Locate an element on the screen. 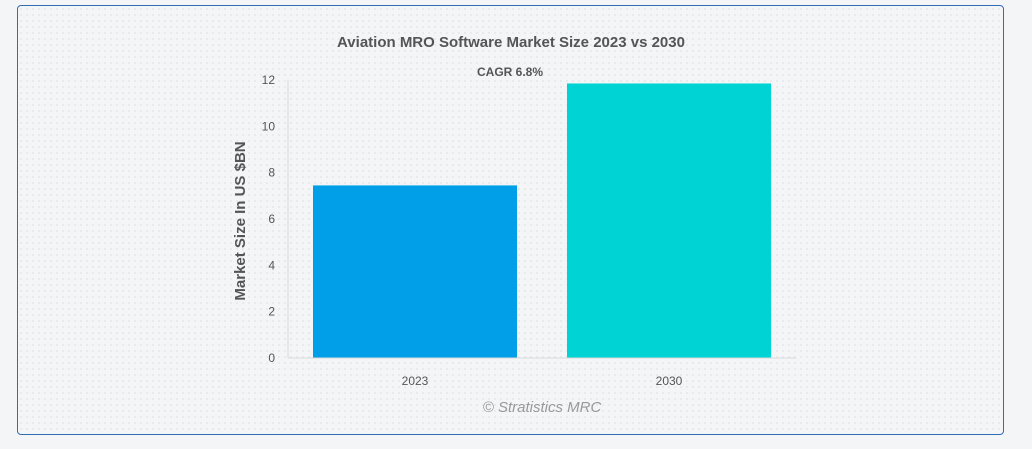 This screenshot has height=449, width=1032. y-tick-label: 10 is located at coordinates (269, 126).